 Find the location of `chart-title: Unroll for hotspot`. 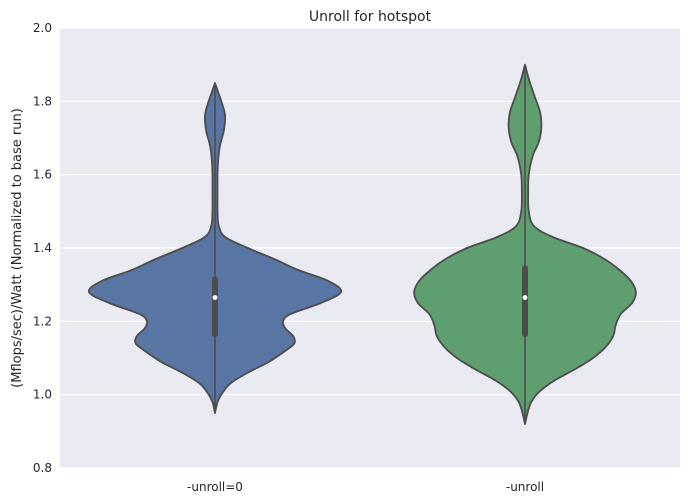

chart-title: Unroll for hotspot is located at coordinates (370, 17).